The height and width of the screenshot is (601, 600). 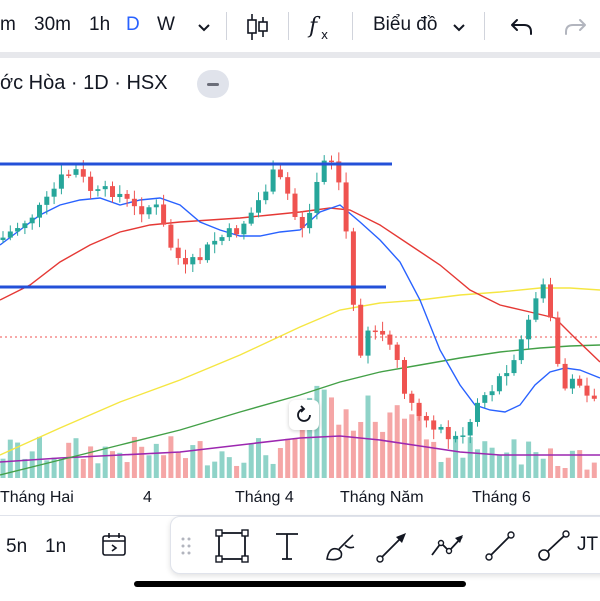 I want to click on range-5-years-button: 5n, so click(x=17, y=546).